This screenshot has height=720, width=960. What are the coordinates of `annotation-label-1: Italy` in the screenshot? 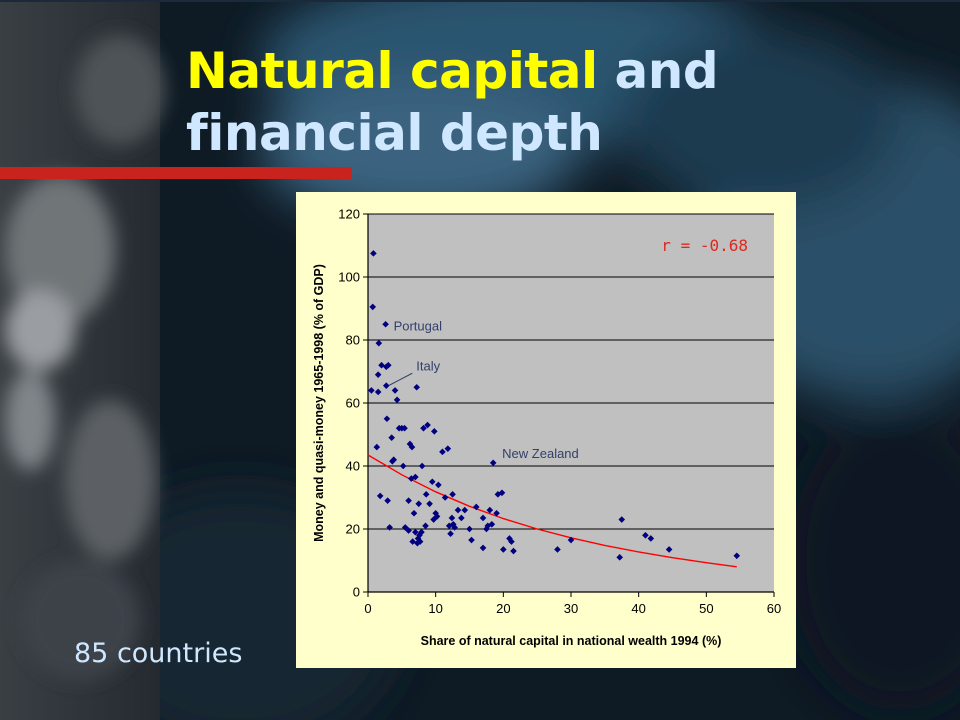 It's located at (428, 365).